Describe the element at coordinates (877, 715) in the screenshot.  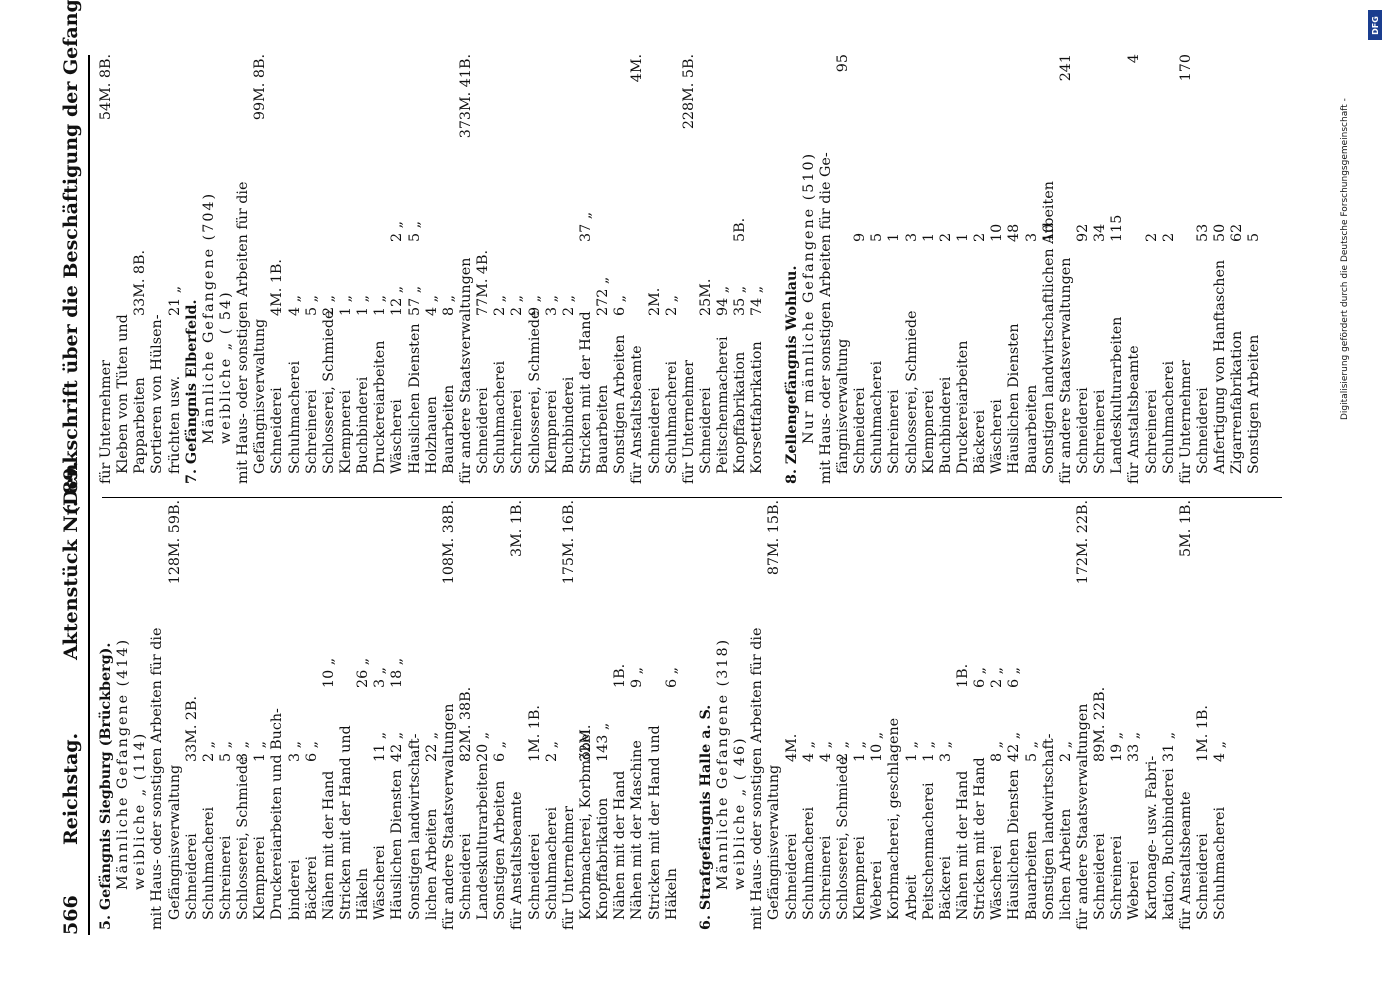
I see `table-row: Weberei 10 „` at that location.